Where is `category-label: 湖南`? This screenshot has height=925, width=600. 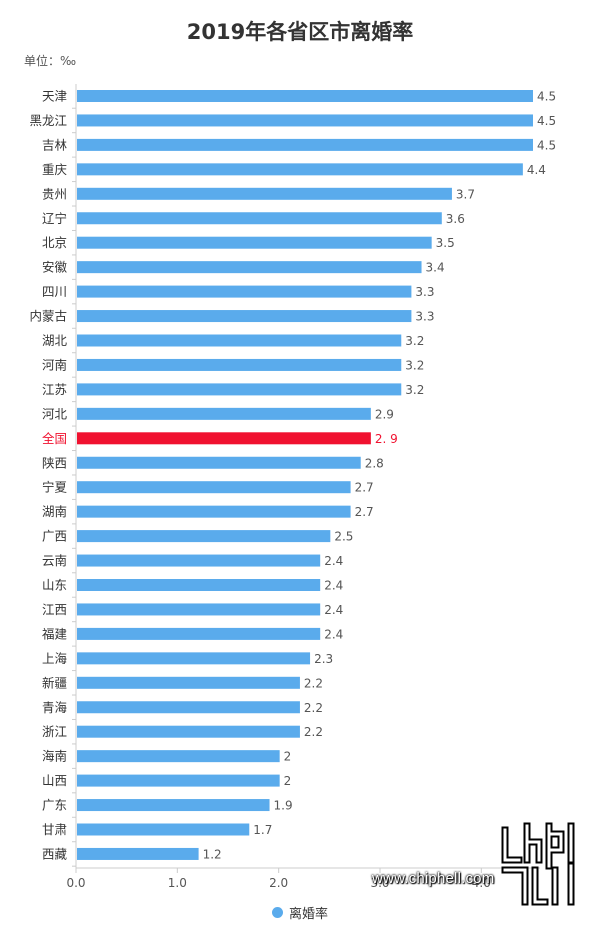 category-label: 湖南 is located at coordinates (54, 511).